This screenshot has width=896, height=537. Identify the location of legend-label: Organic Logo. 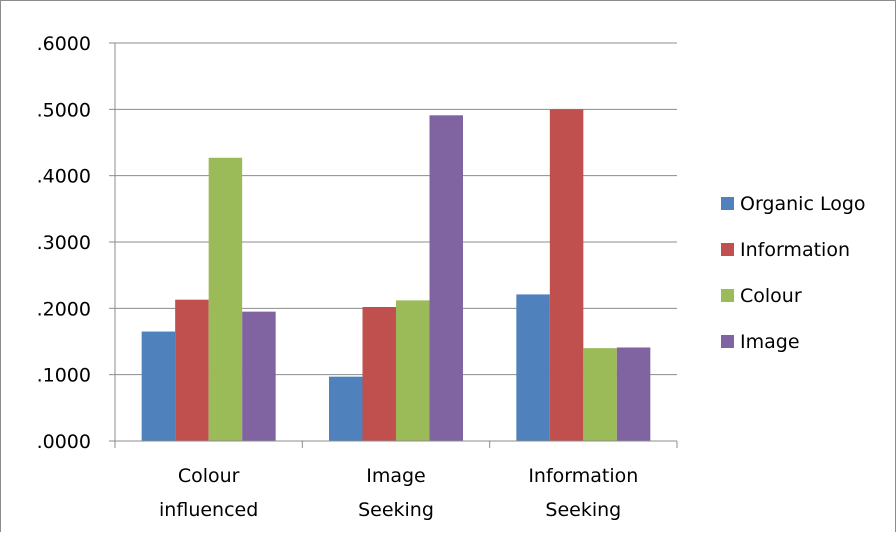
(803, 204).